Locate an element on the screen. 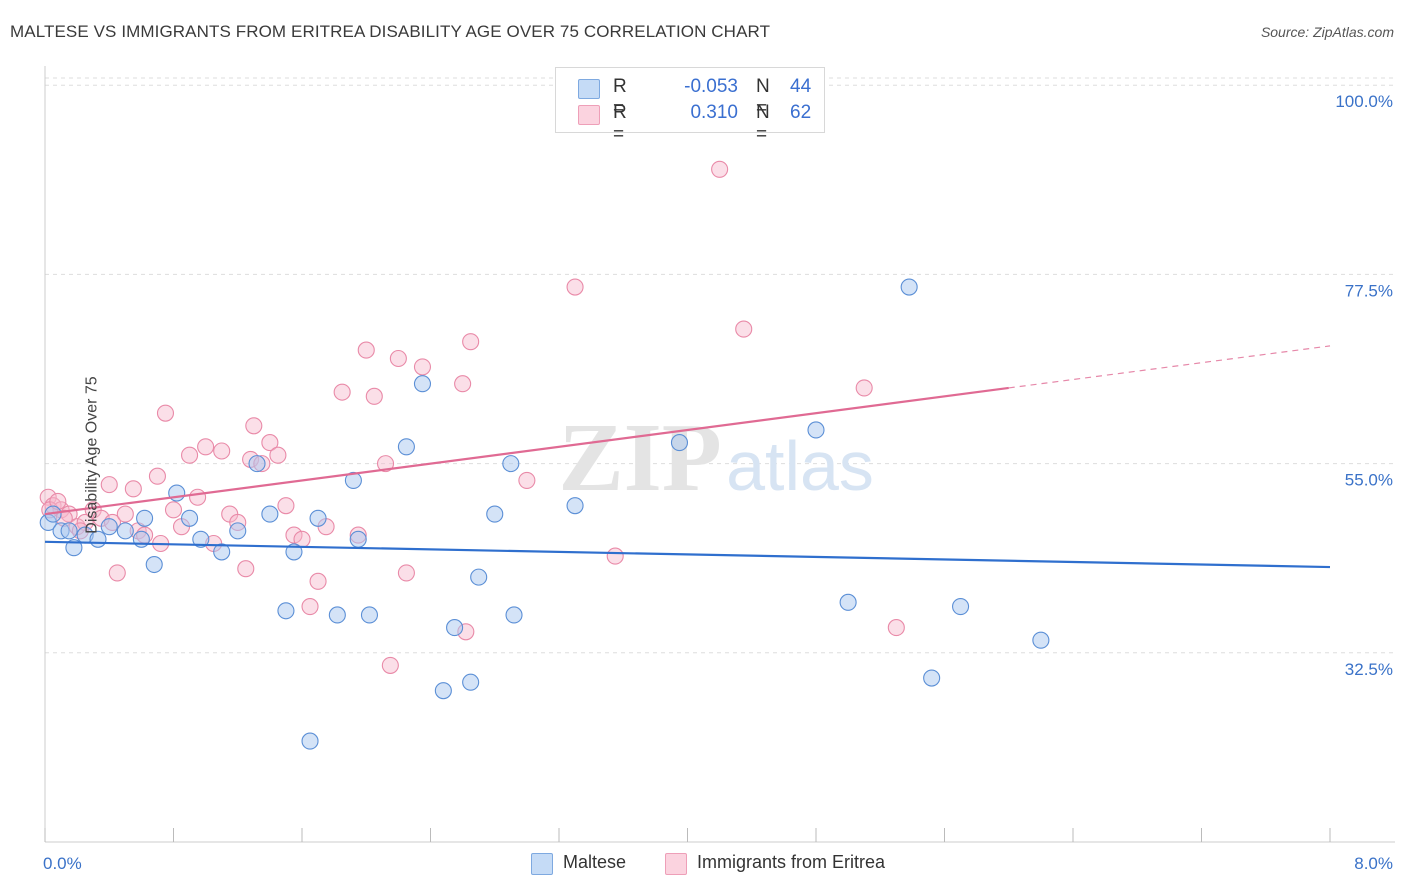 Image resolution: width=1406 pixels, height=892 pixels. trend-line-maltese is located at coordinates (687, 554).